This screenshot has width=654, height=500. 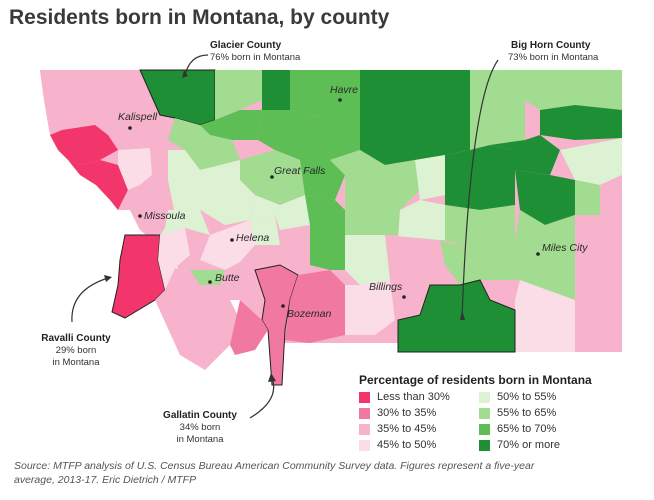 I want to click on city-dot-billings, so click(x=404, y=297).